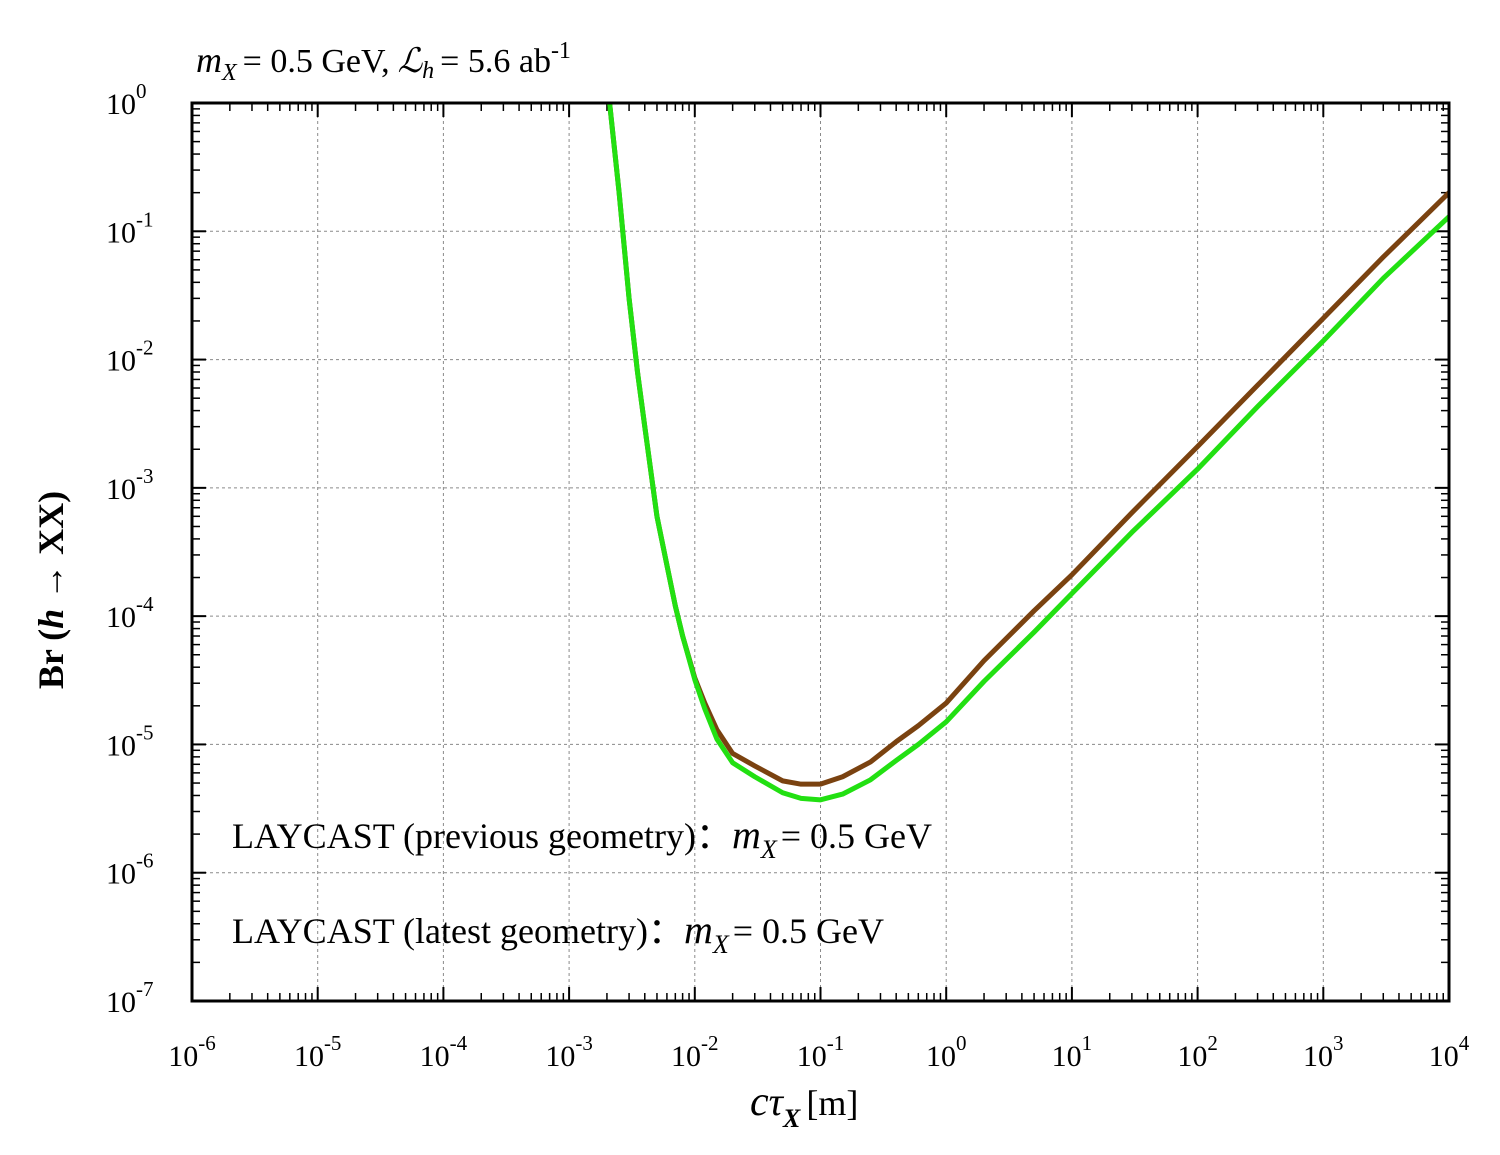  I want to click on legend-latest-m: m, so click(698, 929).